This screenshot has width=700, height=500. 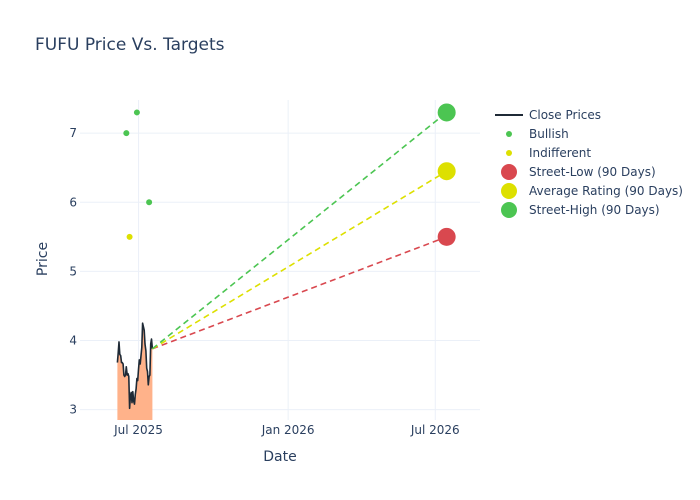 I want to click on chart-title: FUFU Price Vs. Targets, so click(x=130, y=45).